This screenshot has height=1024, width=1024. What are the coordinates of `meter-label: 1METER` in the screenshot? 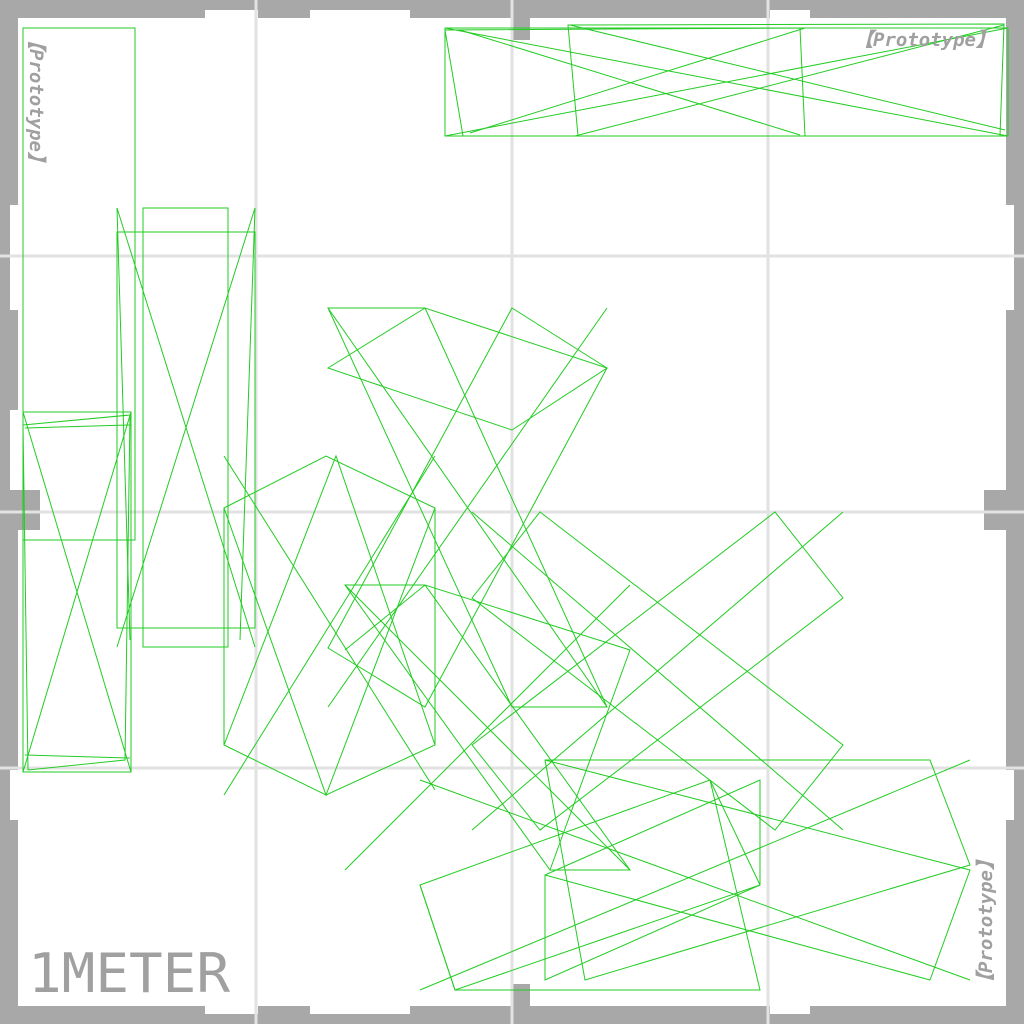 It's located at (129, 973).